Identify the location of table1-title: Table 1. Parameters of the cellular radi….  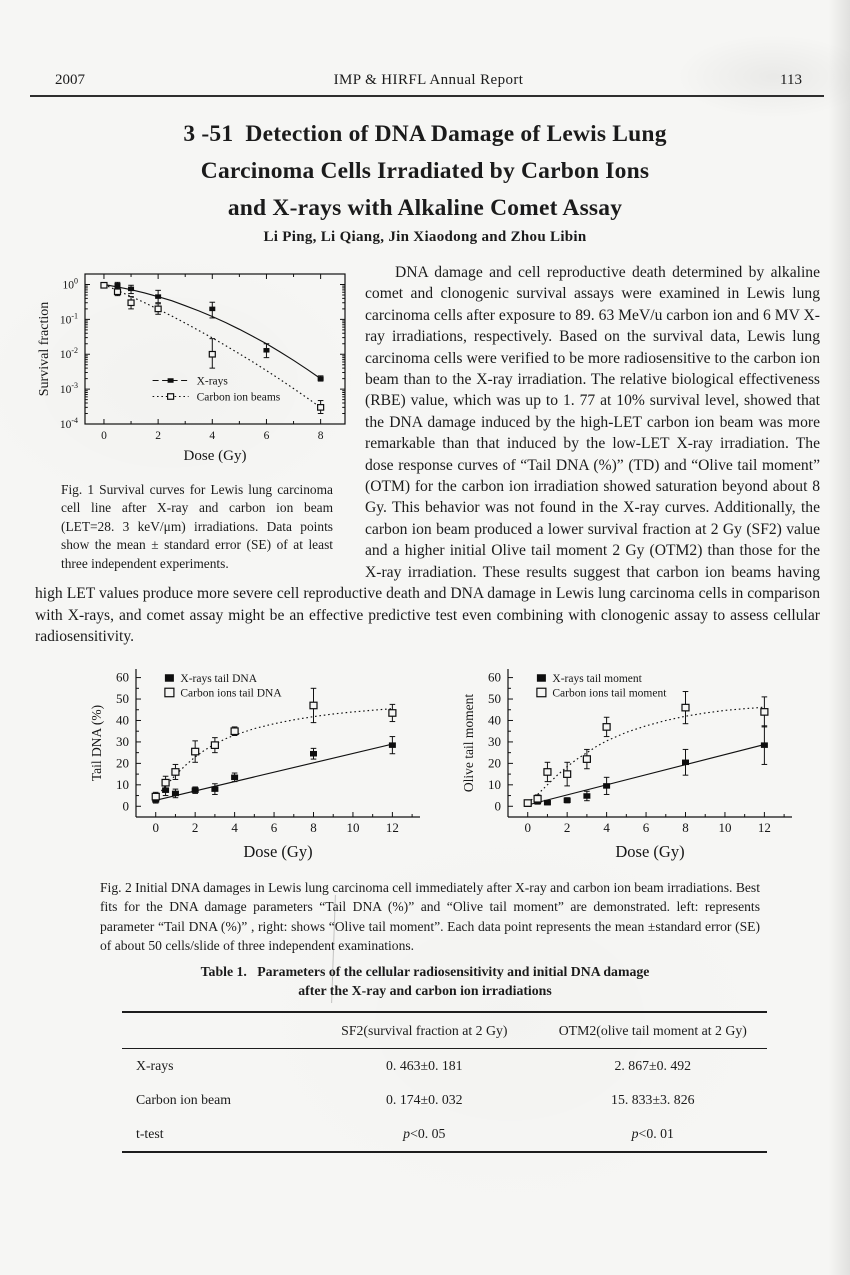
(425, 981).